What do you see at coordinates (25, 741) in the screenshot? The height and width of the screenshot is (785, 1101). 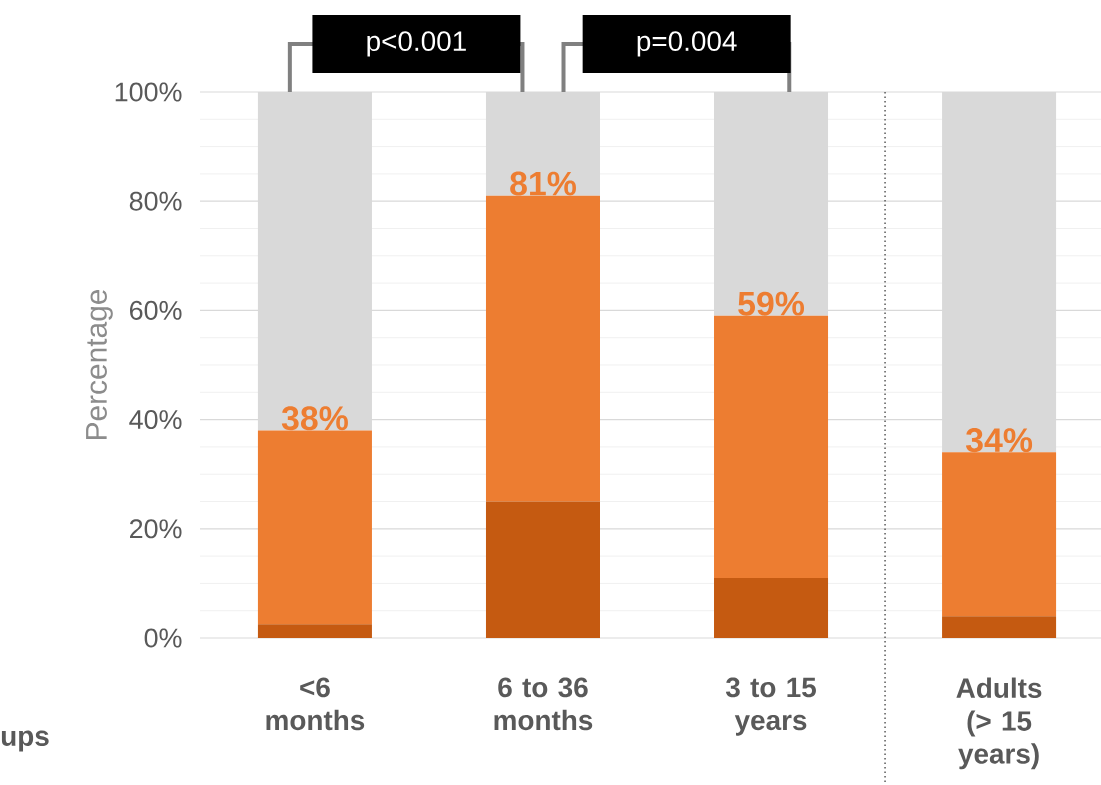 I see `x-axis-title: ups` at bounding box center [25, 741].